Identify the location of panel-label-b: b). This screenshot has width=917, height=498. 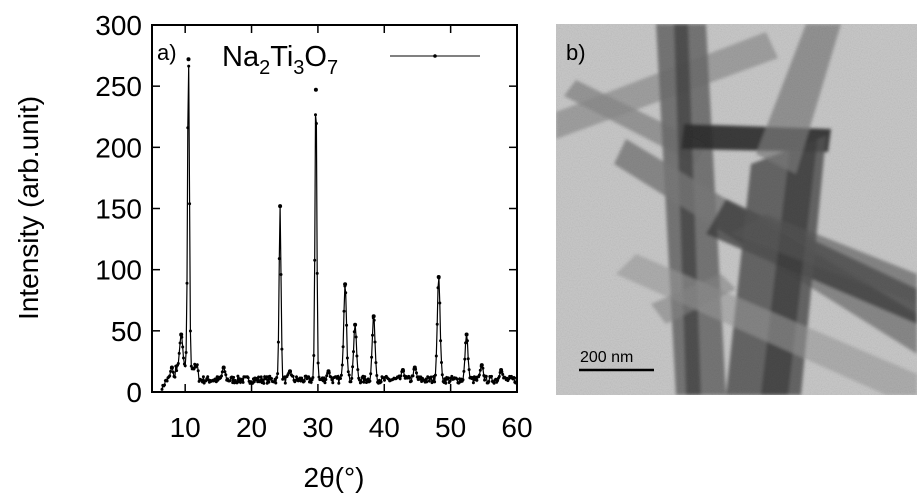
(576, 52).